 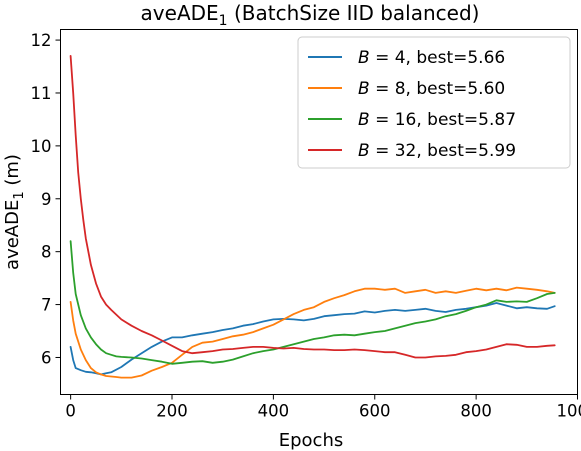 I want to click on y-tick-label: 9, so click(x=46, y=199).